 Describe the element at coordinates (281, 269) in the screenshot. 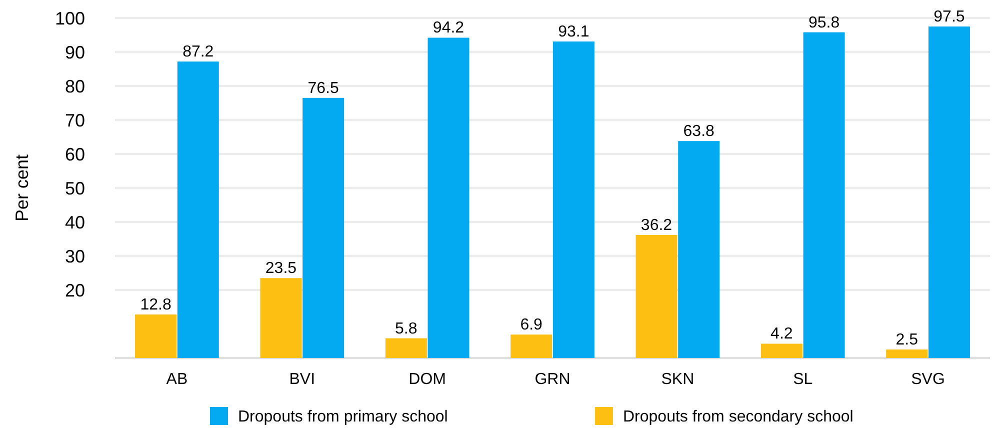

I see `data-label: 23.5` at that location.